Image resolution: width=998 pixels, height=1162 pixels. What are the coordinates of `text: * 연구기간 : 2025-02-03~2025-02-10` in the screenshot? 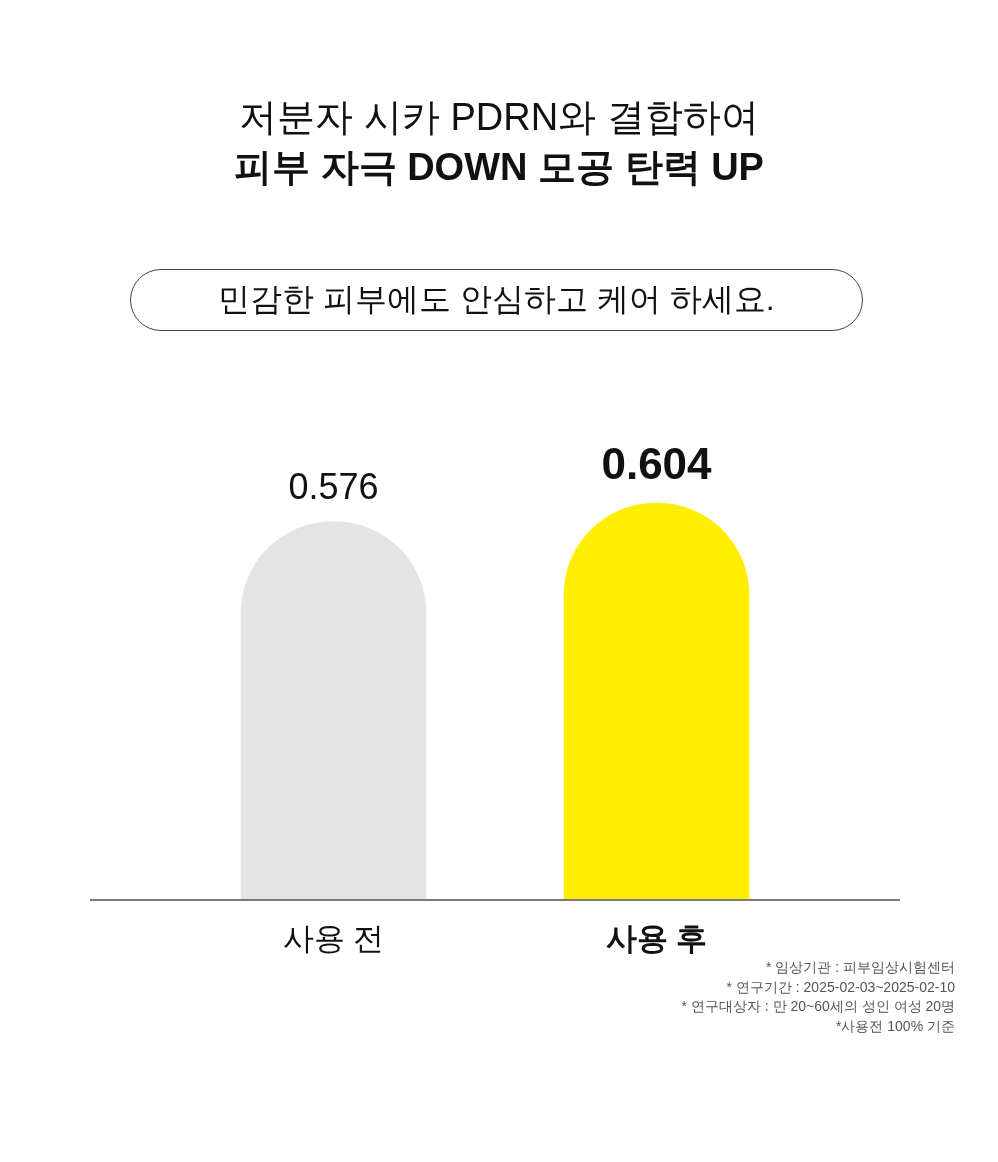 It's located at (840, 987).